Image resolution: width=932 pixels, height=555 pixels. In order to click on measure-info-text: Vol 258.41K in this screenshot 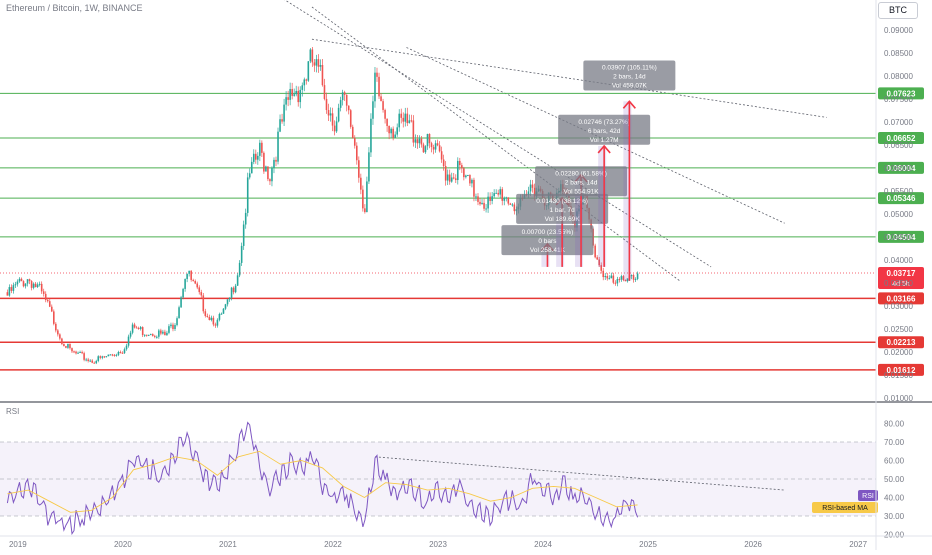, I will do `click(548, 250)`.